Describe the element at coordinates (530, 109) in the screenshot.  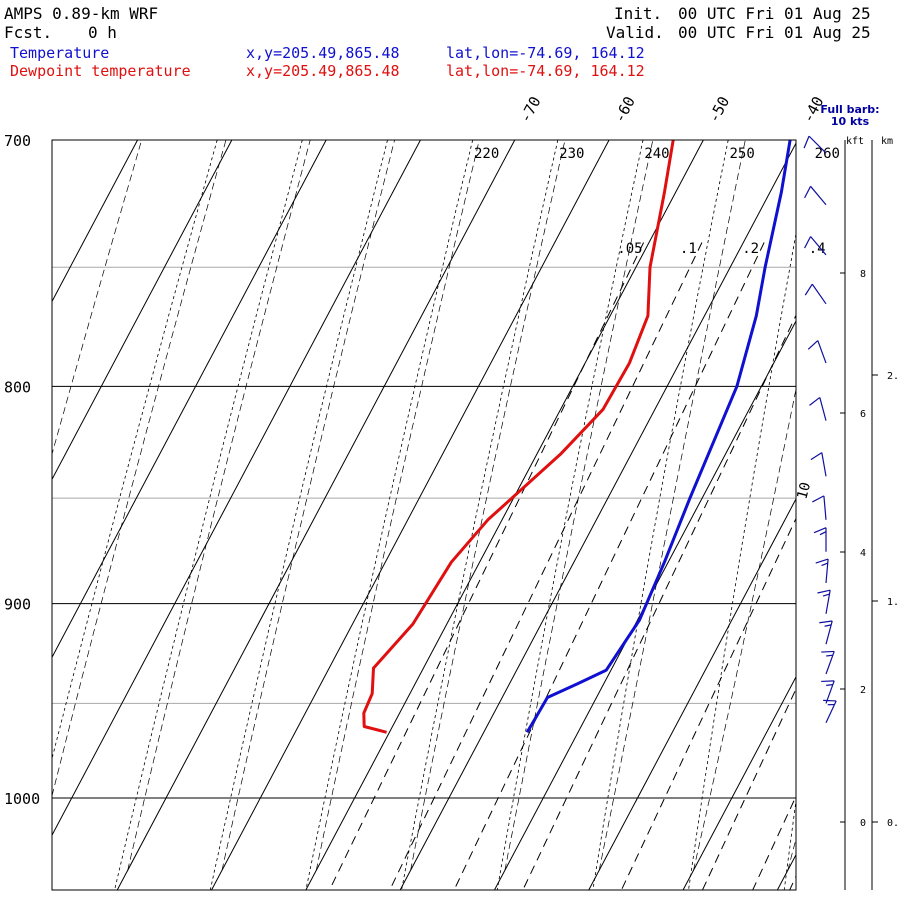
I see `isotherm-label: -70` at that location.